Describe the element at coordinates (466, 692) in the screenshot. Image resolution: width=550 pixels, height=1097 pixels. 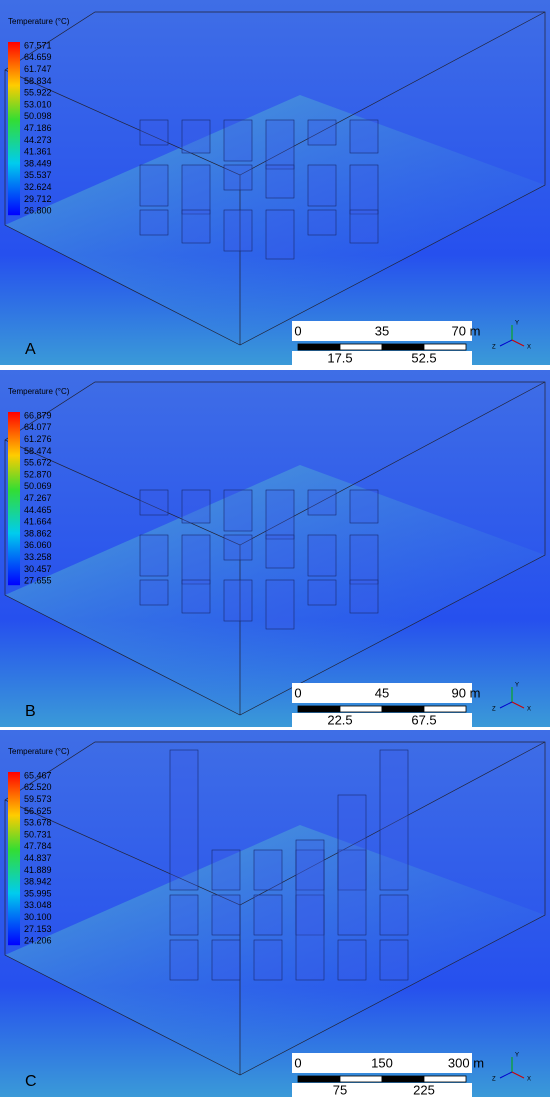
I see `scale-label: 90 m` at that location.